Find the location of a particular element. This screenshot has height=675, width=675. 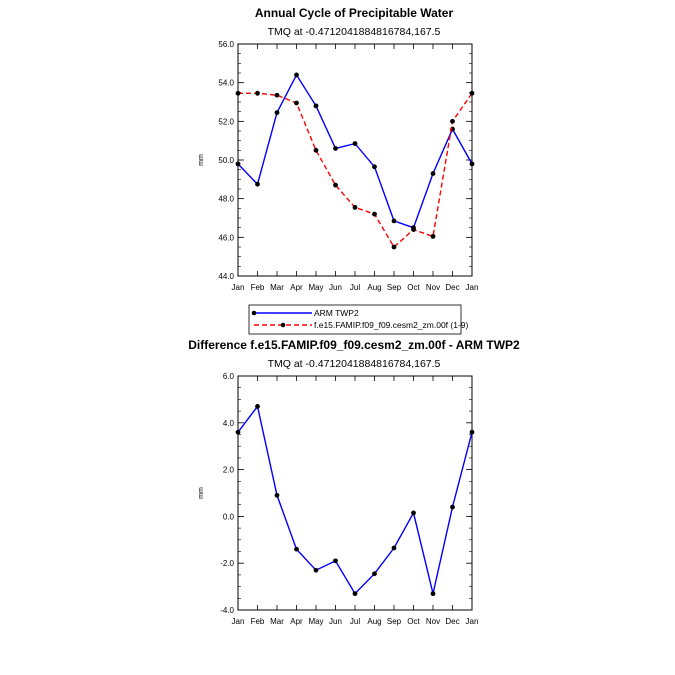

legend-item-model: f.e15.FAMIP.f09_f09.cesm2_zm.00f (1-9) is located at coordinates (361, 325).